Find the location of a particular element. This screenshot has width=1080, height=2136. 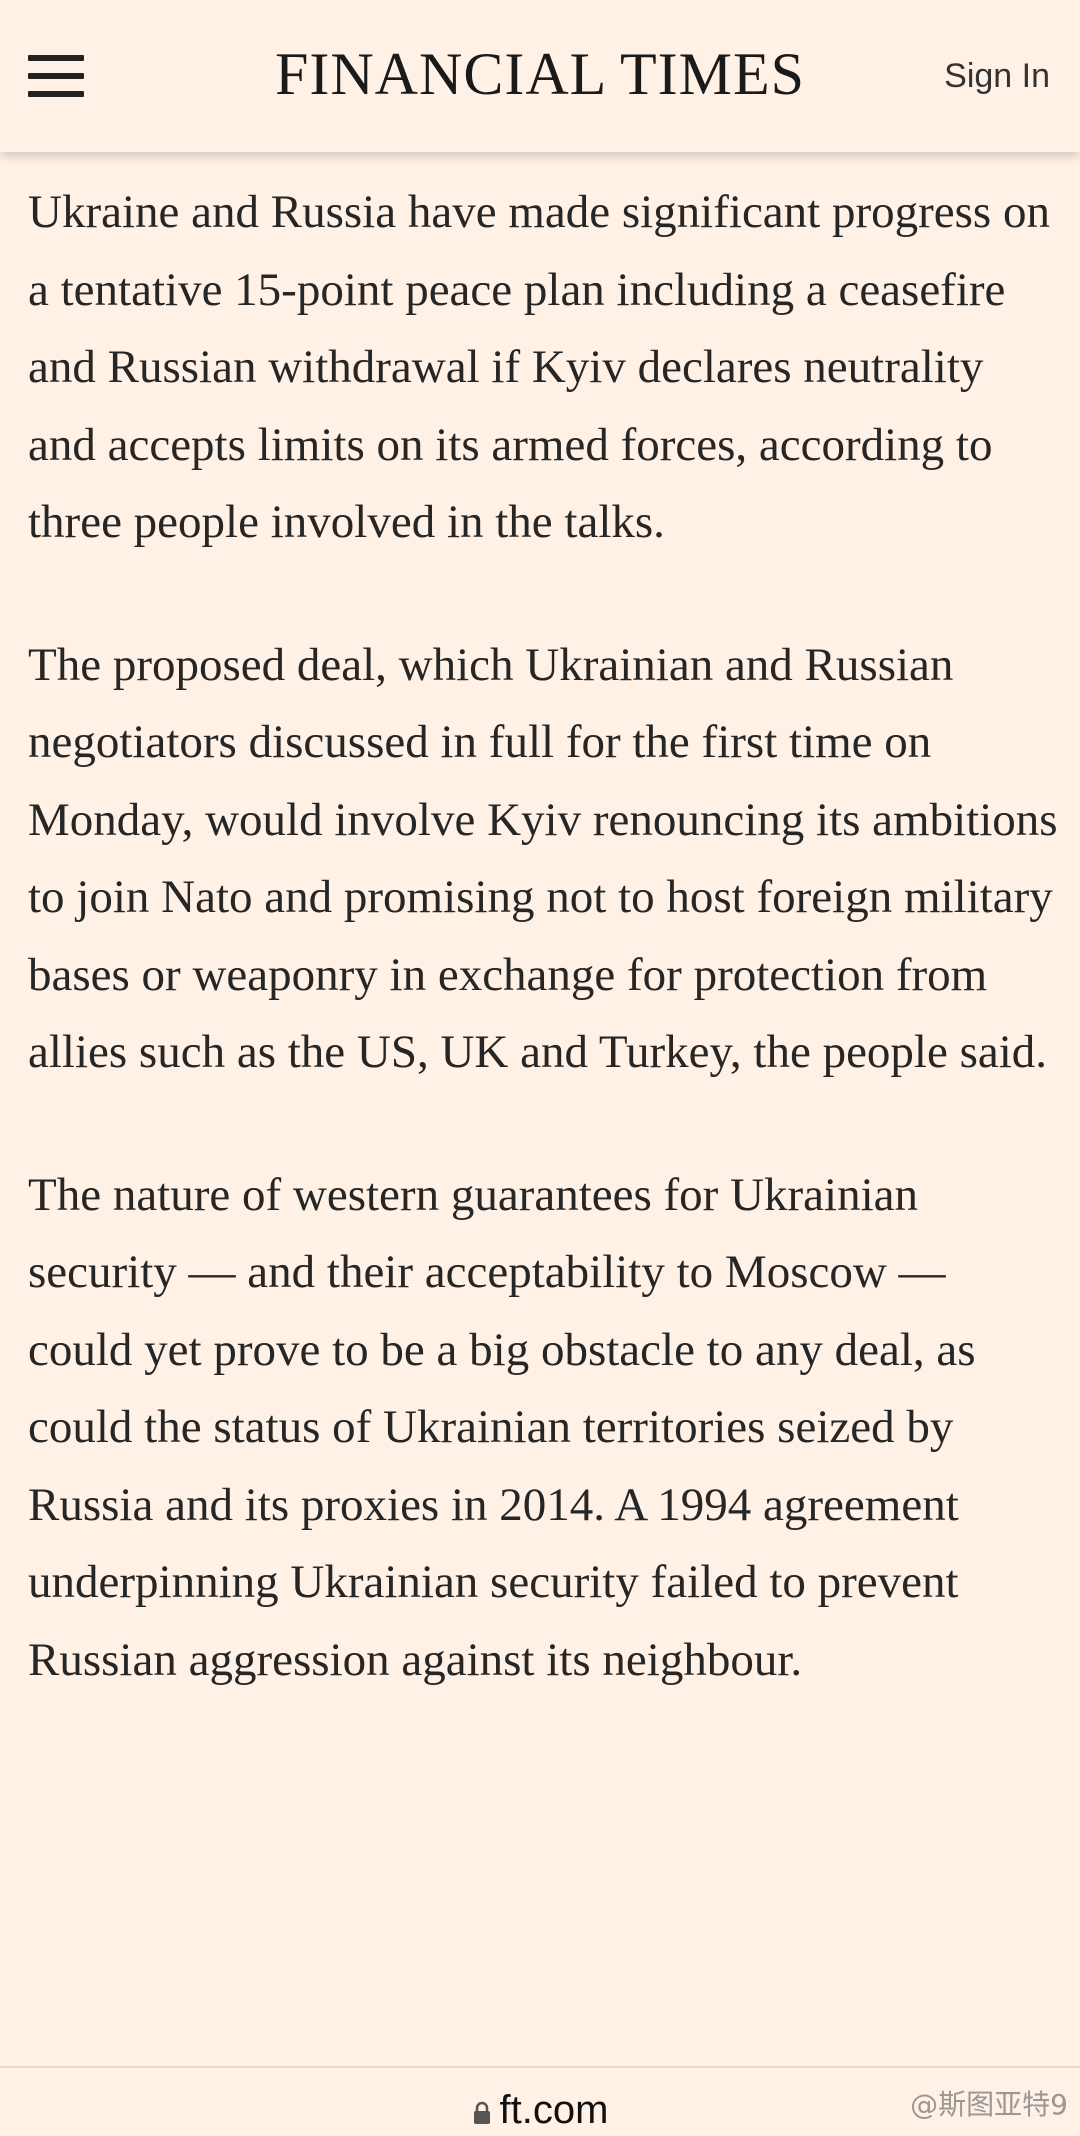

lock-icon is located at coordinates (481, 2112).